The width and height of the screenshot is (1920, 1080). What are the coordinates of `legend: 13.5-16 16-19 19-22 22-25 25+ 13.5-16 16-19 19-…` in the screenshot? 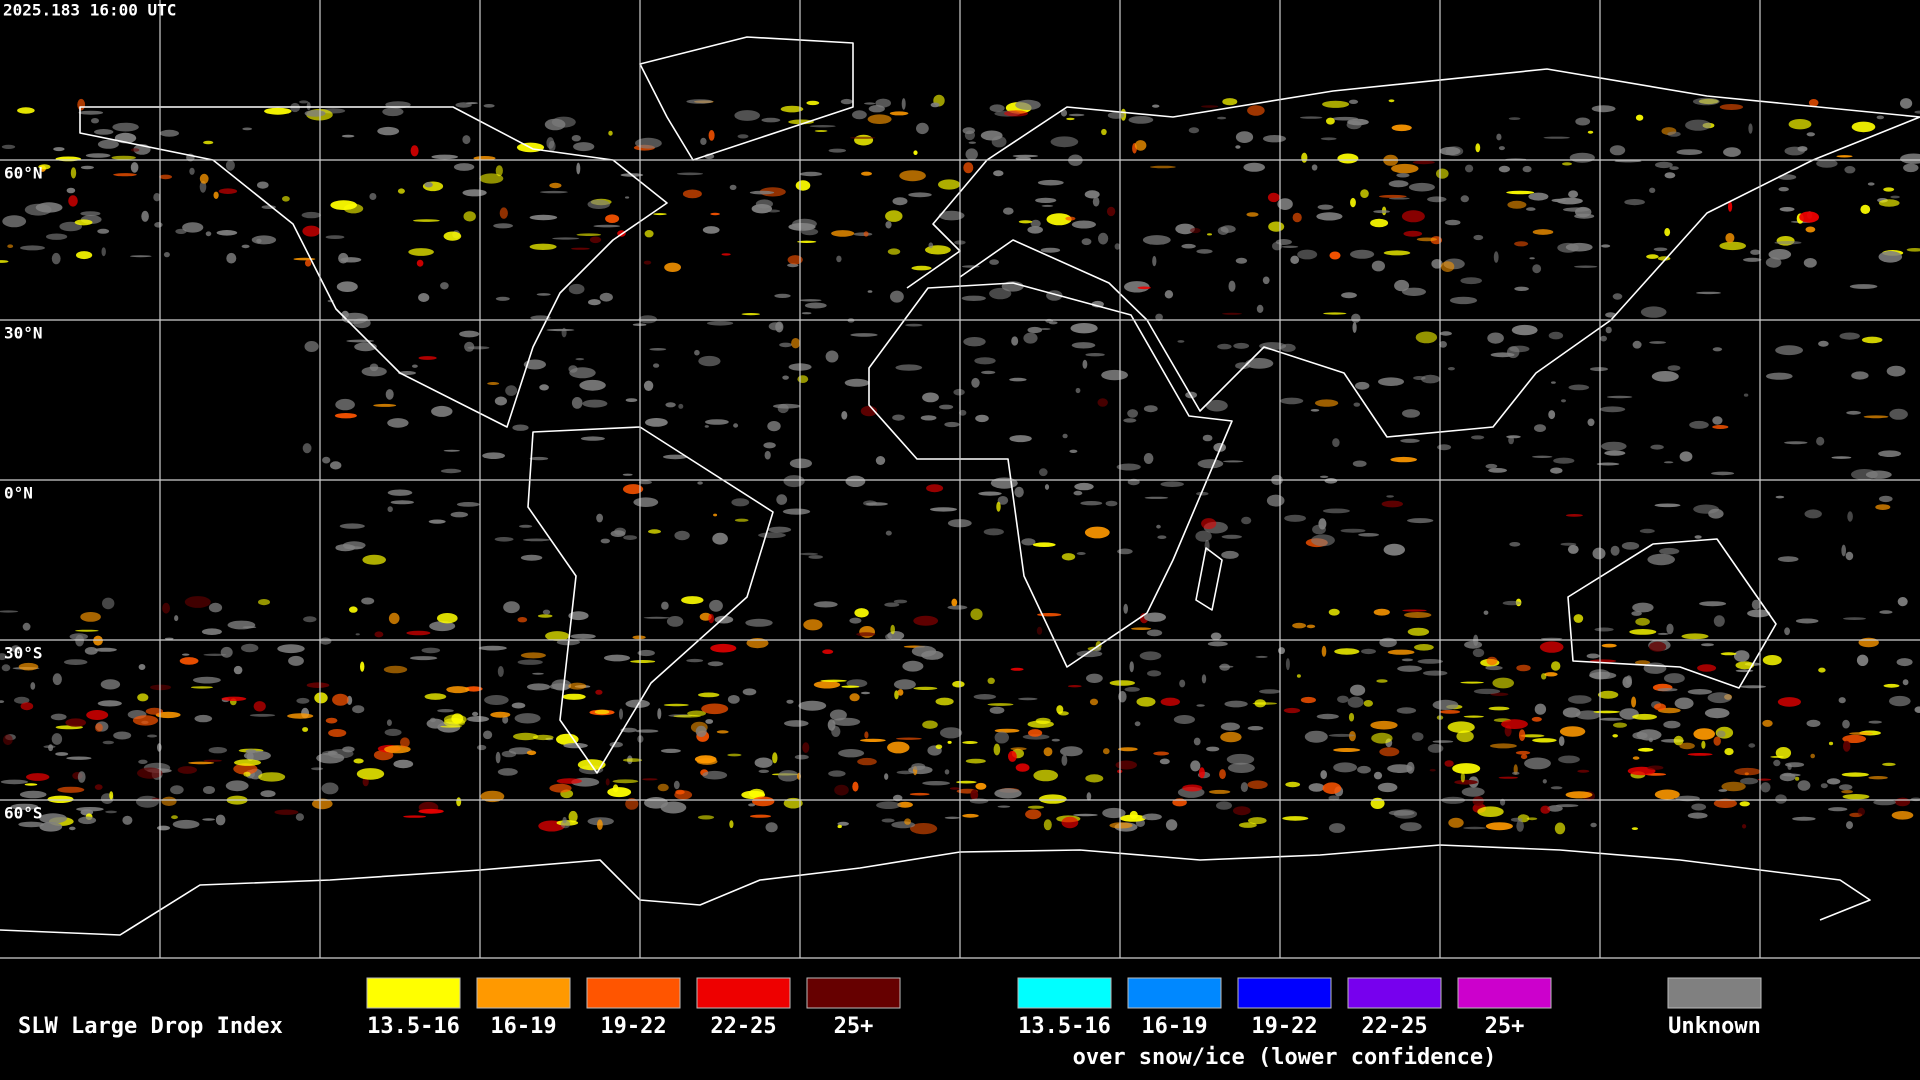 It's located at (1064, 1023).